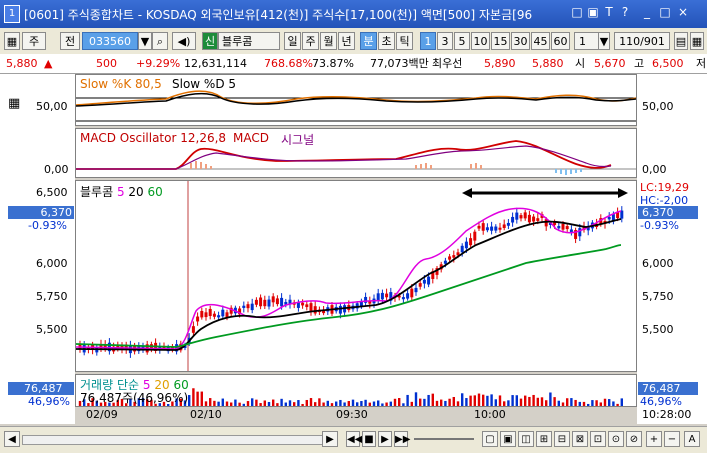  Describe the element at coordinates (683, 12) in the screenshot. I see `close-icon: ×` at that location.